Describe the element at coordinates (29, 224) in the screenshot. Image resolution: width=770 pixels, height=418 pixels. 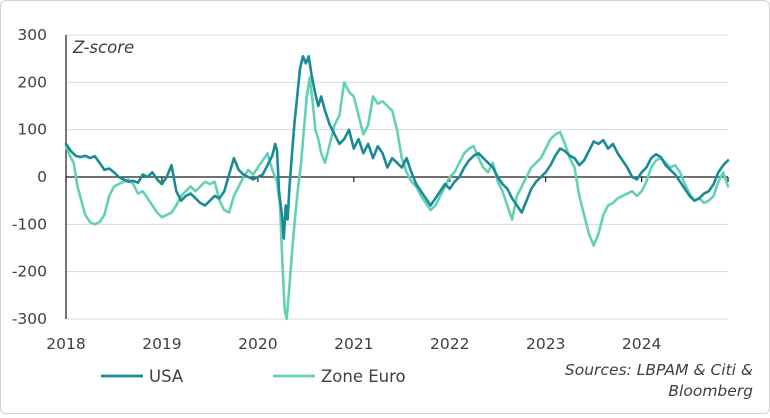
I see `y-tick-label-4: -100` at that location.